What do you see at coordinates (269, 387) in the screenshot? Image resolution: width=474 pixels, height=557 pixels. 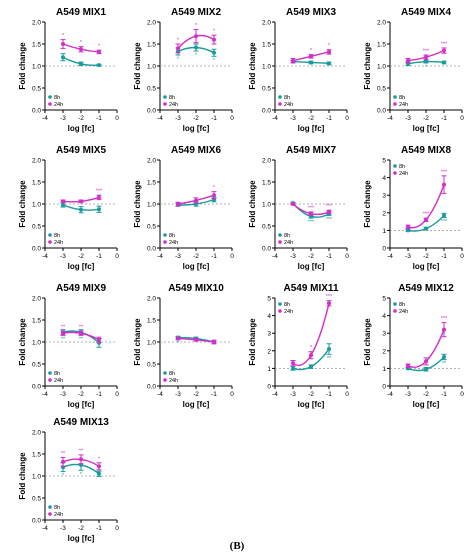 I see `y-tick-label: 0` at bounding box center [269, 387].